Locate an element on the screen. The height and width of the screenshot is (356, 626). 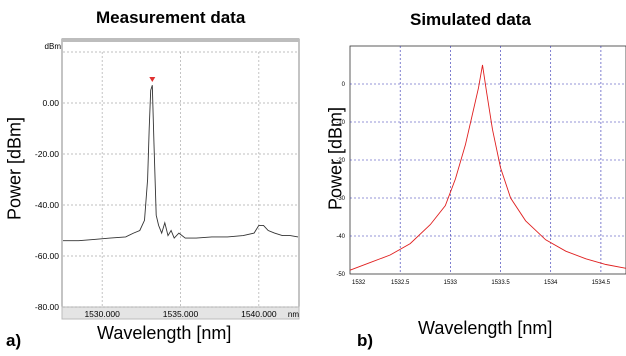
chart-b-ytick-2: -20 is located at coordinates (340, 161).